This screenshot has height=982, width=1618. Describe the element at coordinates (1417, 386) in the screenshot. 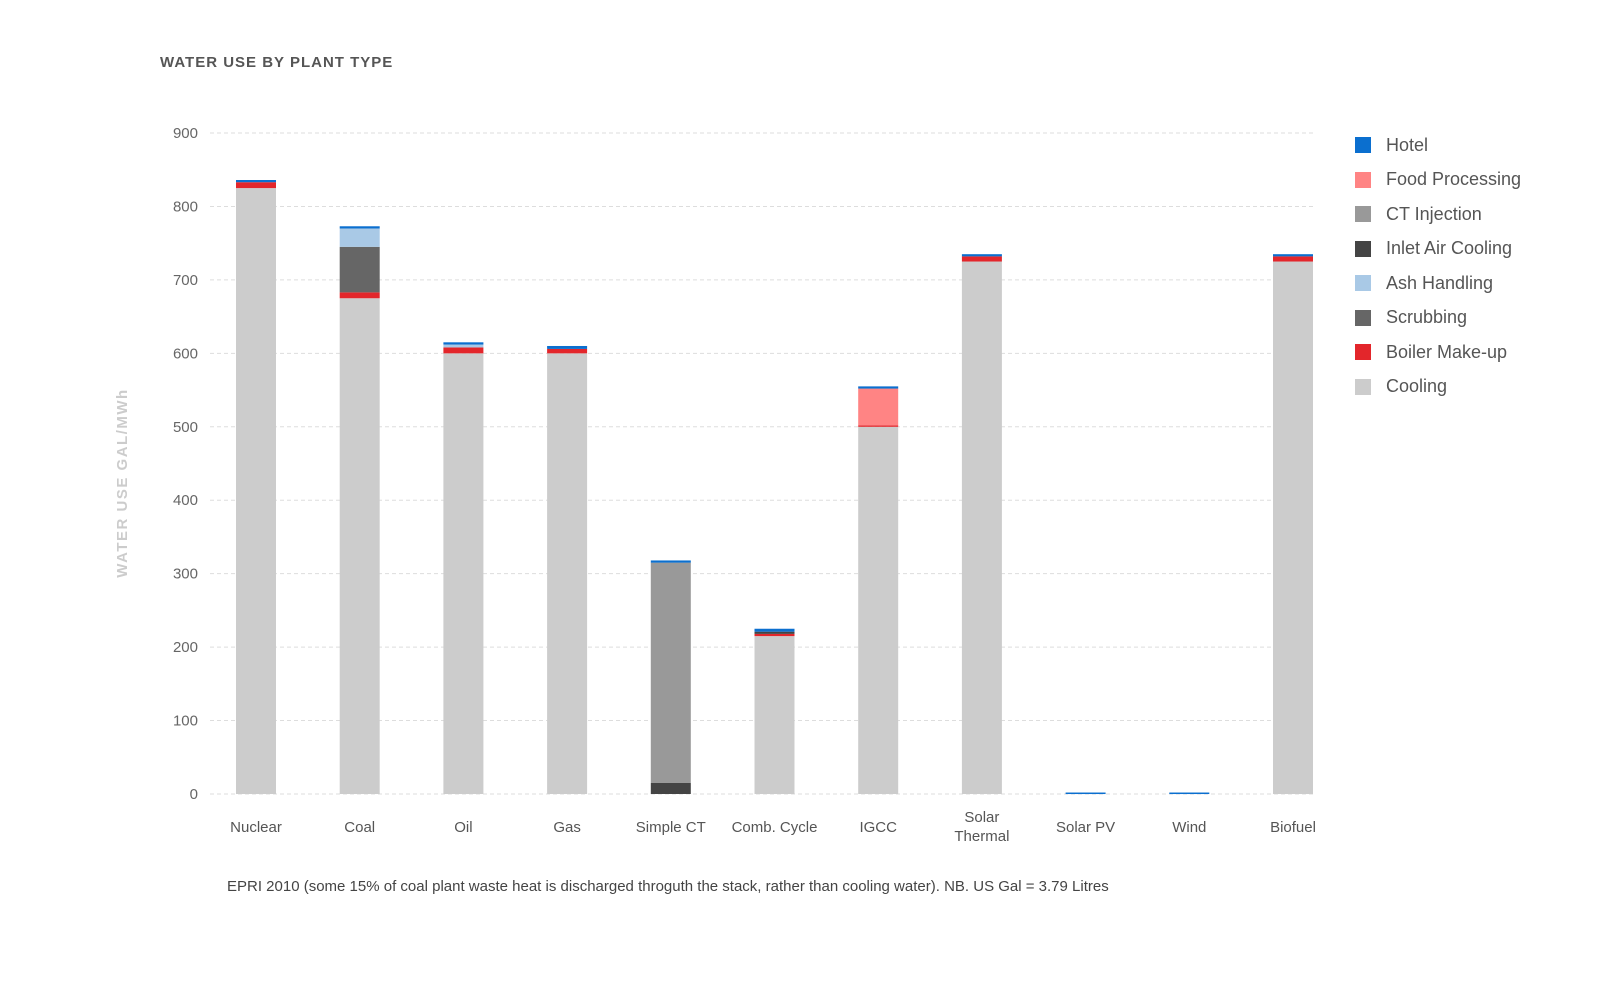

I see `legend-label: Cooling` at that location.